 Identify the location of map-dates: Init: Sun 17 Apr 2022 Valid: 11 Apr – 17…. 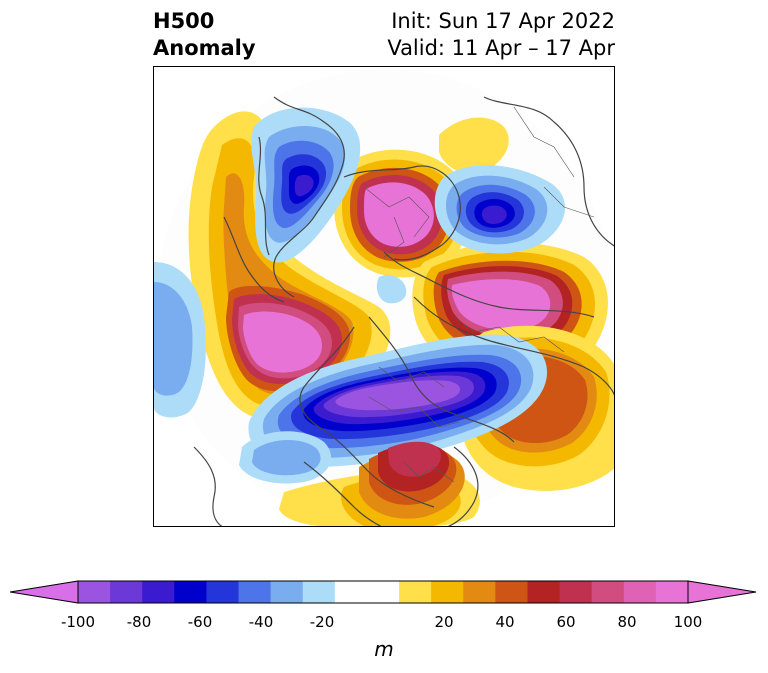
(501, 35).